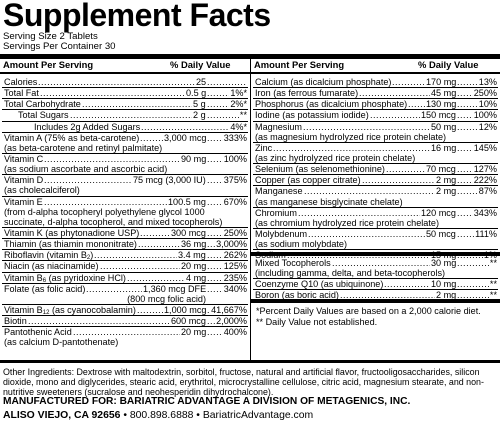 The image size is (500, 426). What do you see at coordinates (235, 158) in the screenshot?
I see `nutrient-daily-value: 100%` at bounding box center [235, 158].